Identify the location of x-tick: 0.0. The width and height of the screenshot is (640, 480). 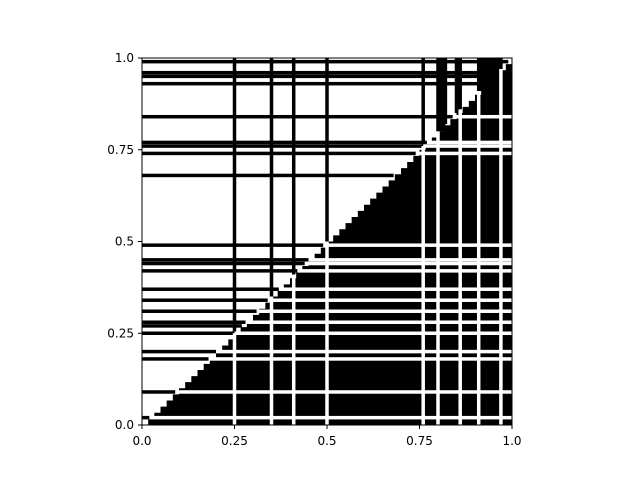
(142, 436).